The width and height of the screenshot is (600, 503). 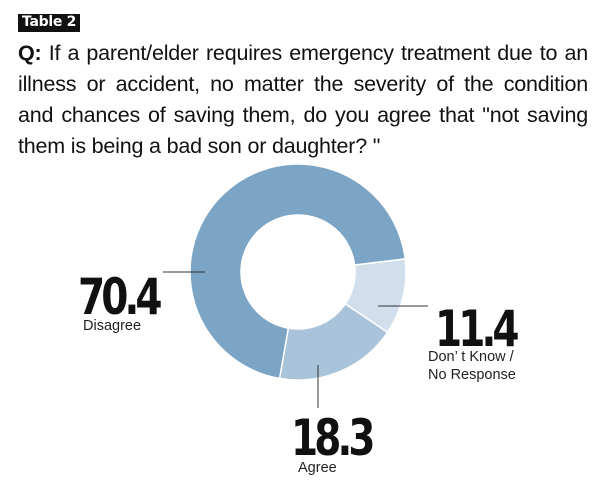 I want to click on table-tag: Table 2, so click(x=49, y=23).